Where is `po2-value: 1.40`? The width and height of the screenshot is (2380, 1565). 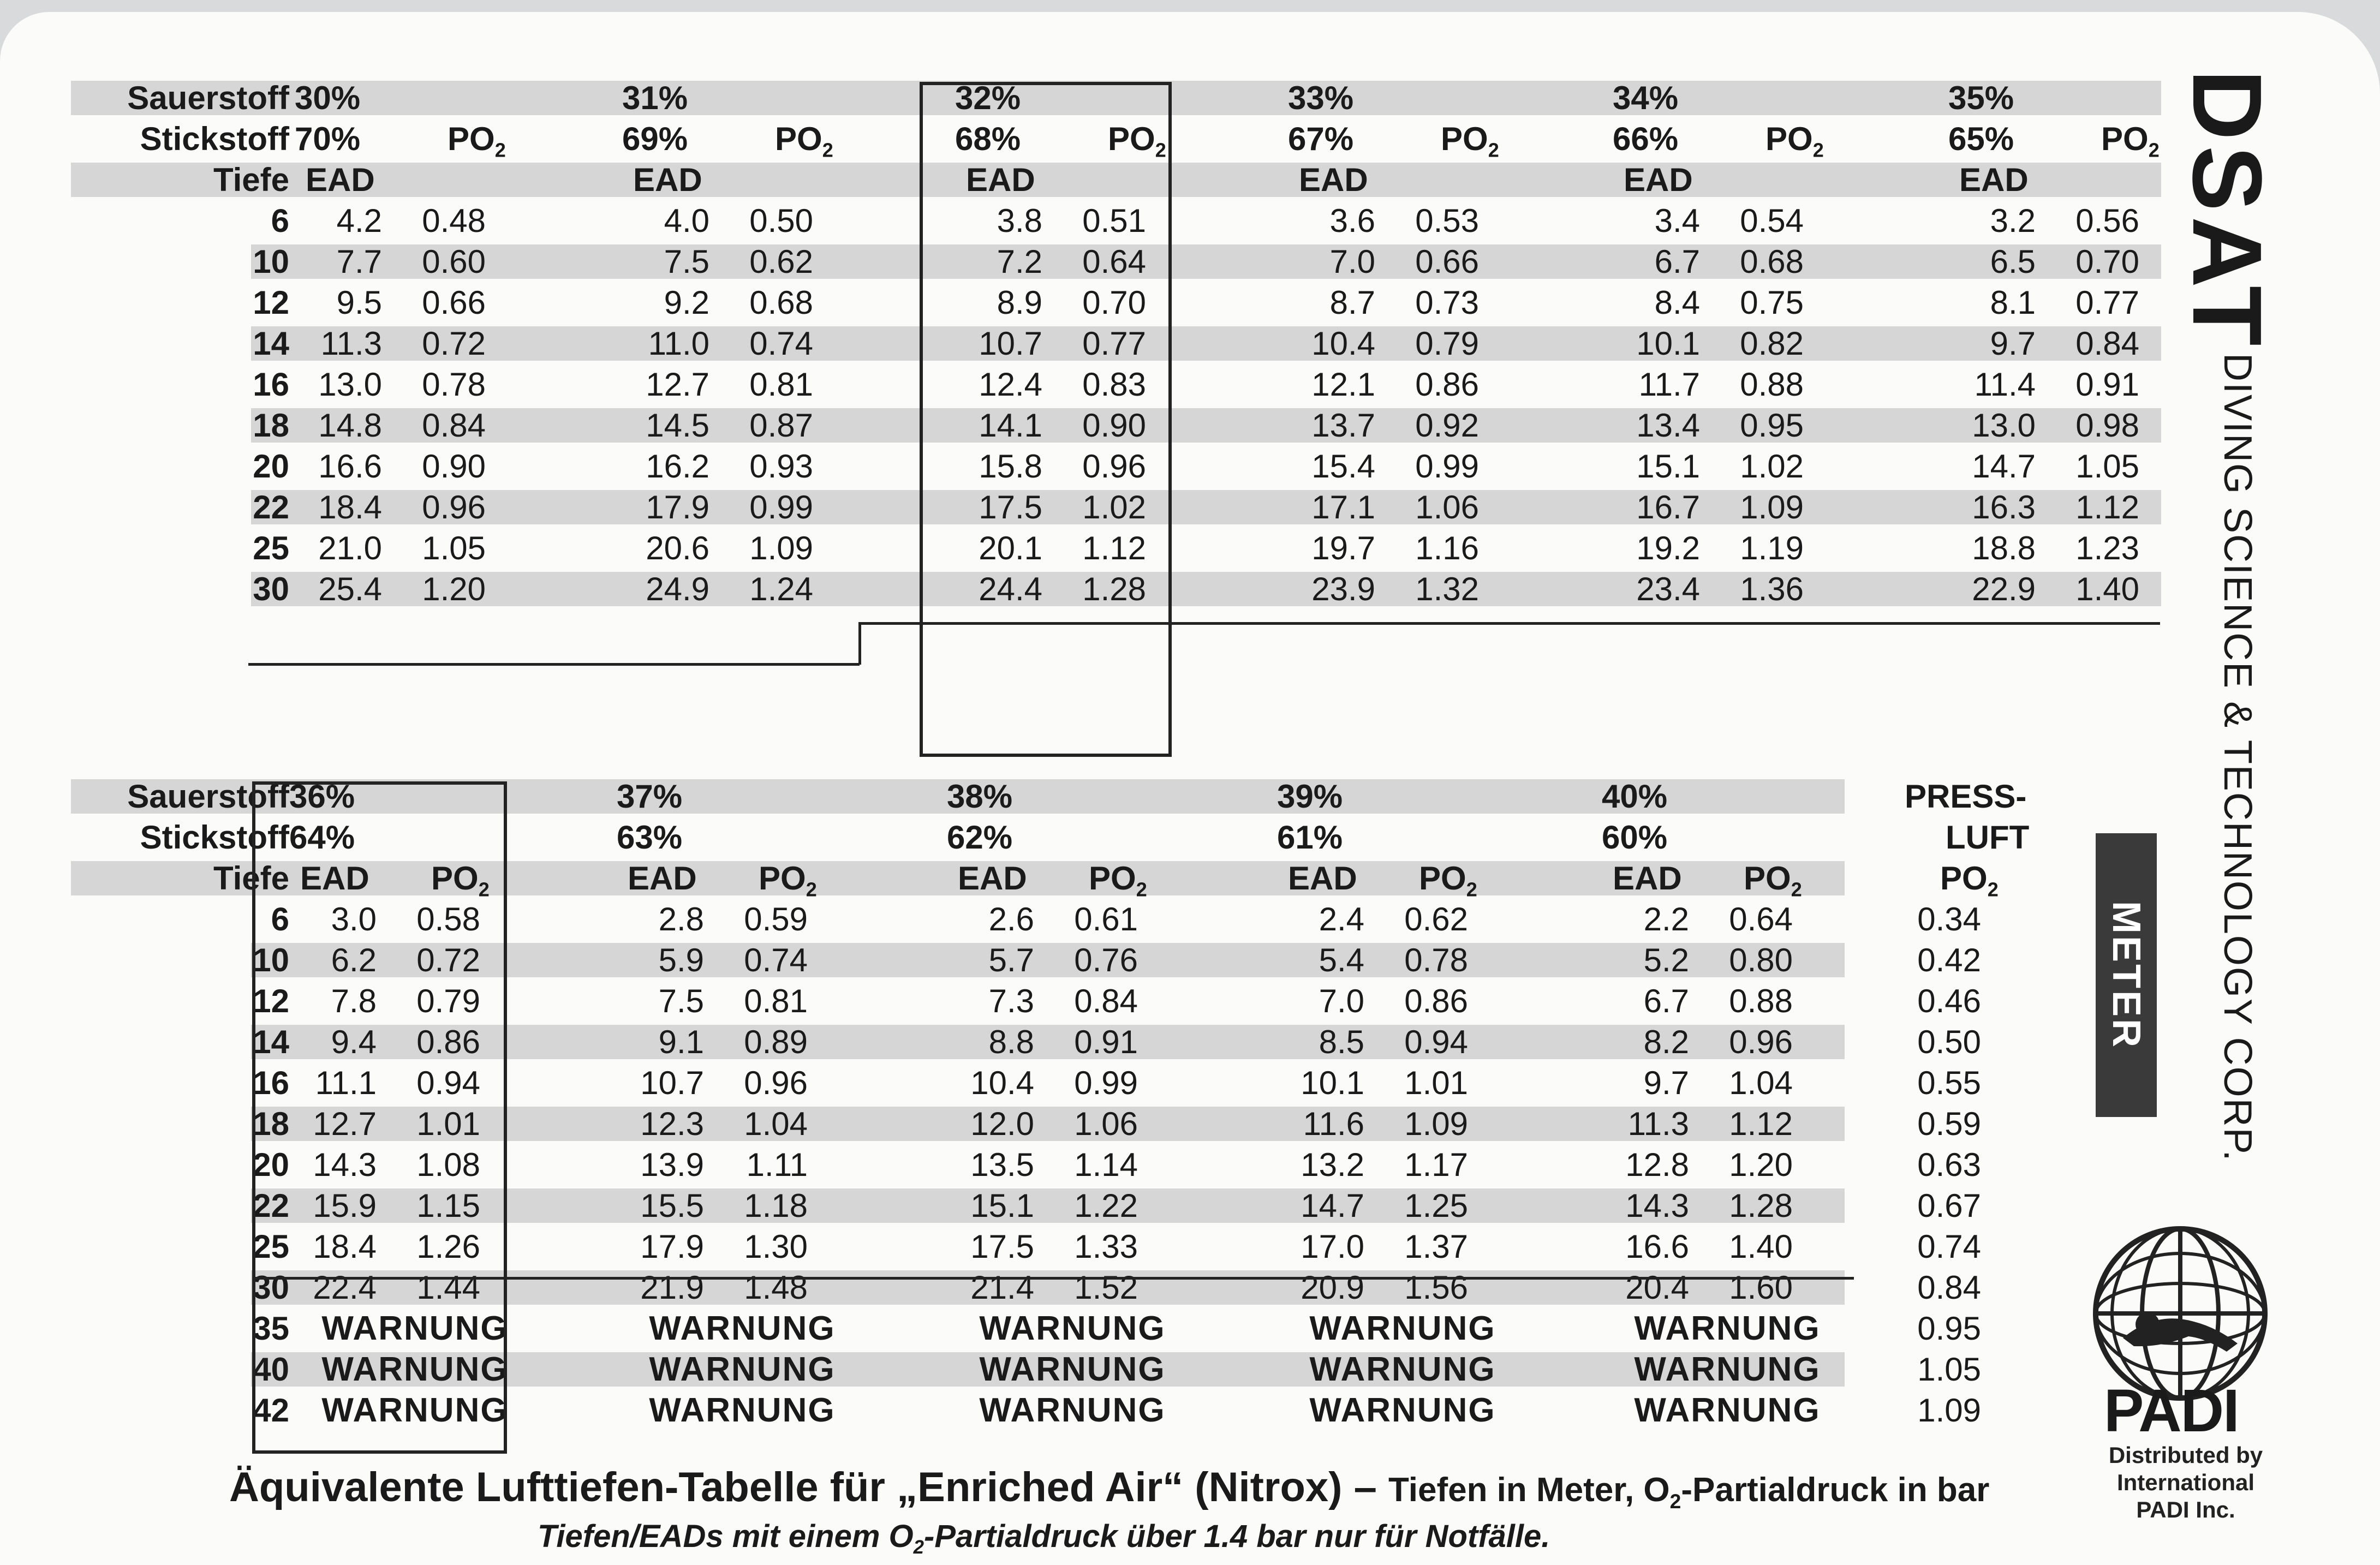 po2-value: 1.40 is located at coordinates (2107, 589).